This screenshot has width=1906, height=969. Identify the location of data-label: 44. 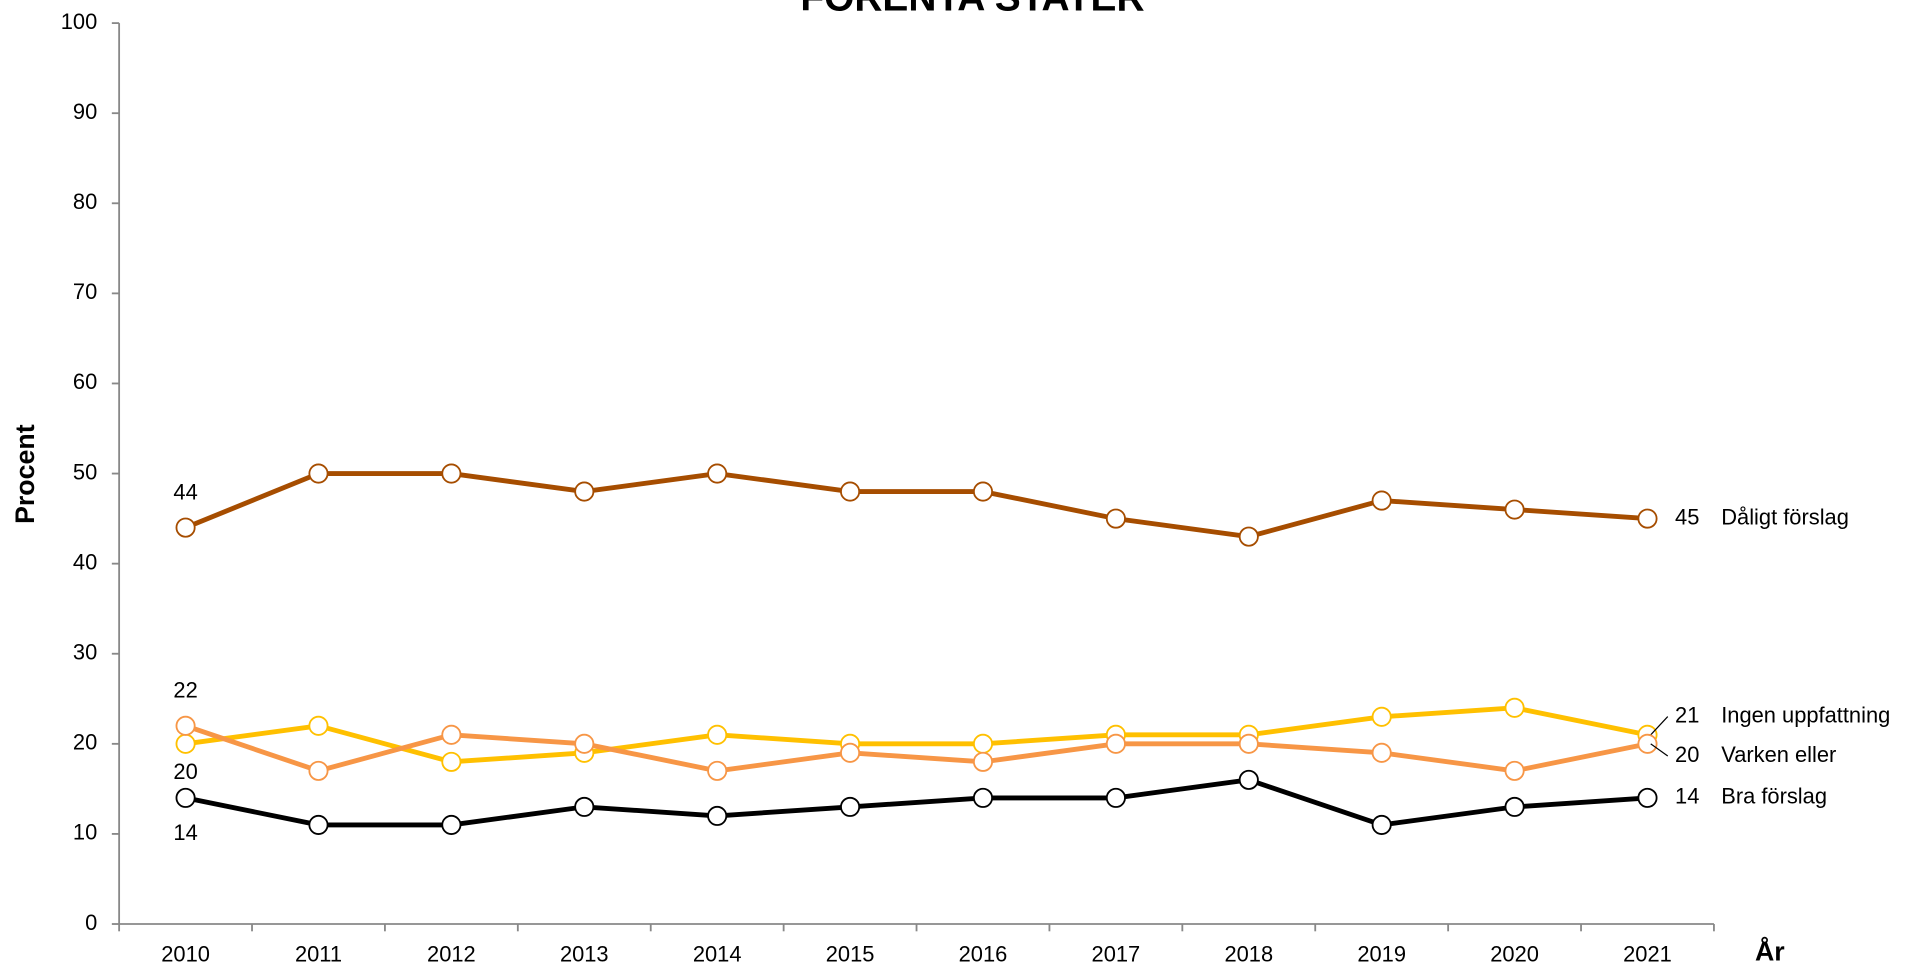
(185, 491).